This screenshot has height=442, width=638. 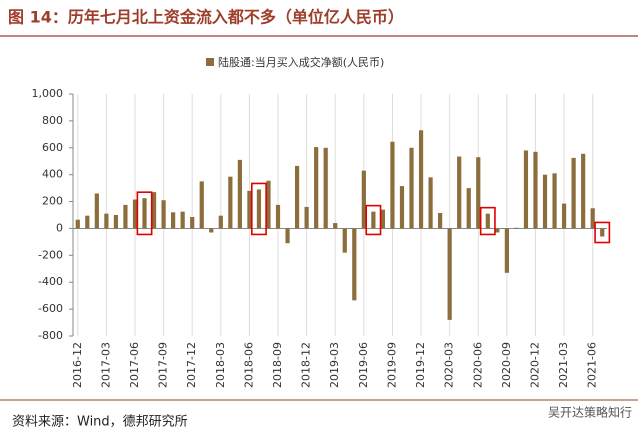 What do you see at coordinates (191, 365) in the screenshot?
I see `x-tick-label: 2017-12` at bounding box center [191, 365].